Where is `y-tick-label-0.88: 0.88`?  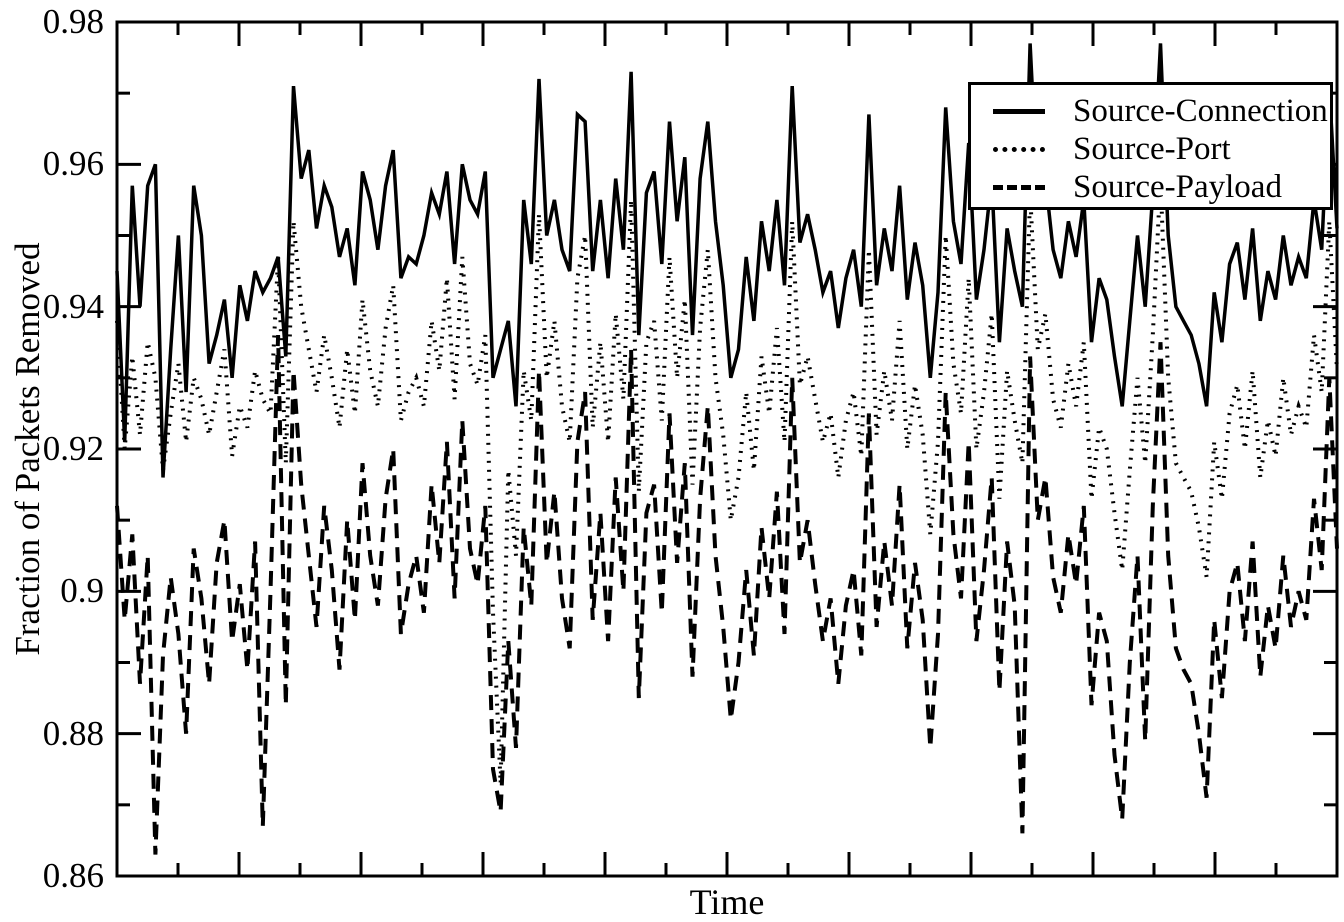
y-tick-label-0.88: 0.88 is located at coordinates (73, 733).